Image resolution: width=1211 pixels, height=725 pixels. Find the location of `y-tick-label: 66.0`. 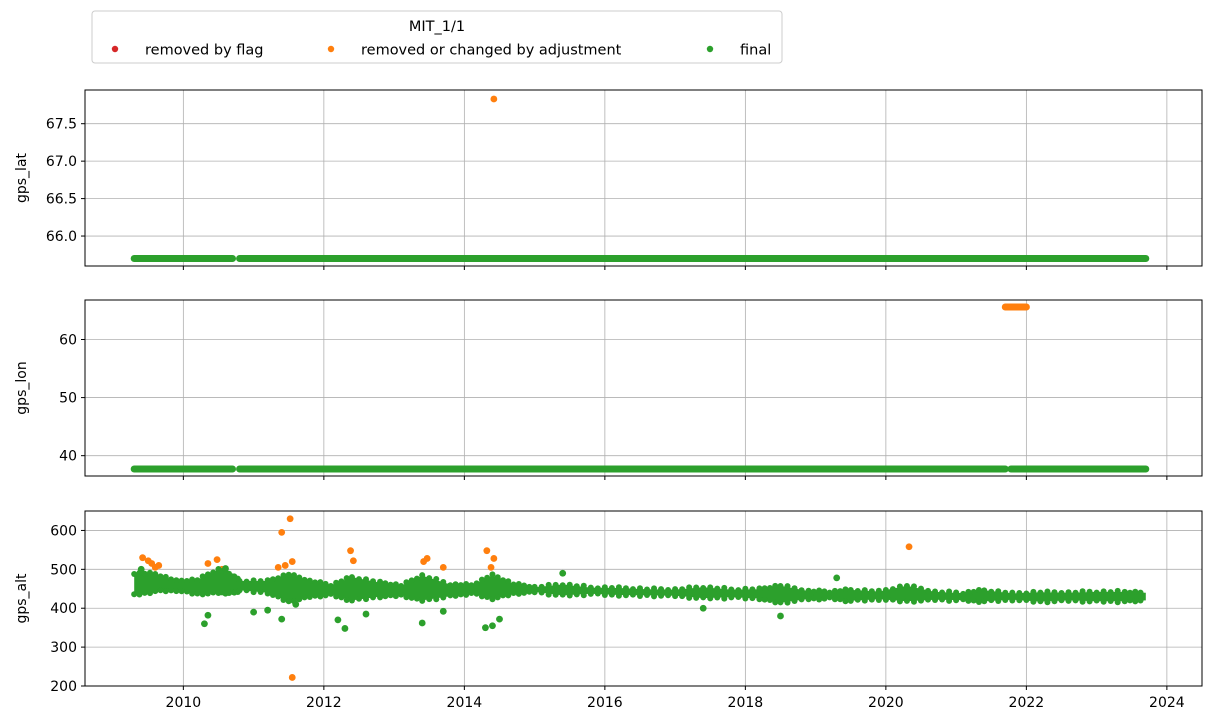

y-tick-label: 66.0 is located at coordinates (61, 237).